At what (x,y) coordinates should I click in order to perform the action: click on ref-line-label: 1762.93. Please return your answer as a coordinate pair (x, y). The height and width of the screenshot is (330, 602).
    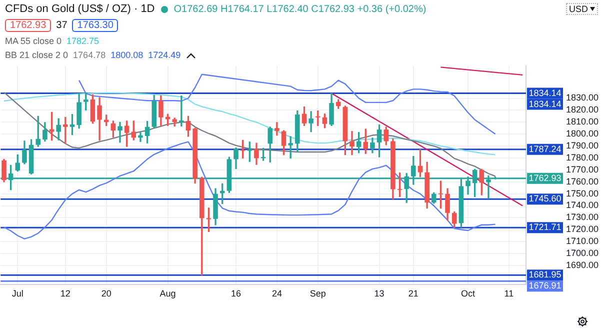
    Looking at the image, I should click on (545, 177).